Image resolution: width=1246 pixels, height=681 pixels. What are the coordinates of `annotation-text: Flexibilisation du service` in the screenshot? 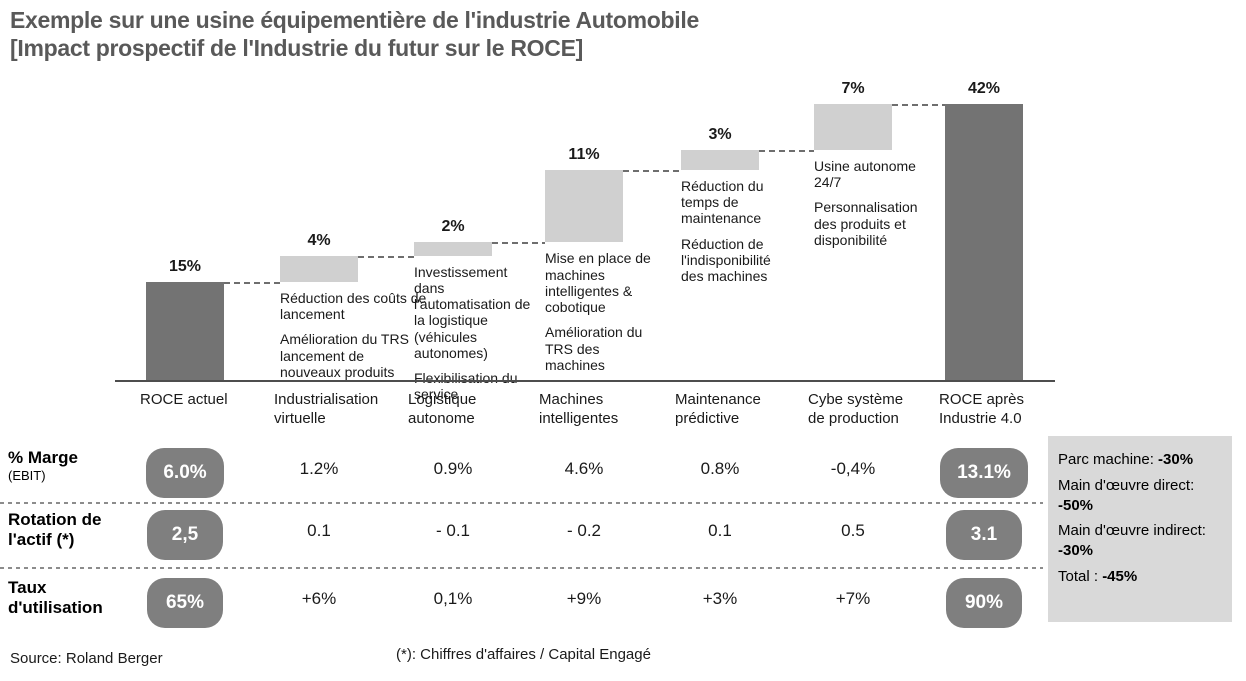 It's located at (466, 386).